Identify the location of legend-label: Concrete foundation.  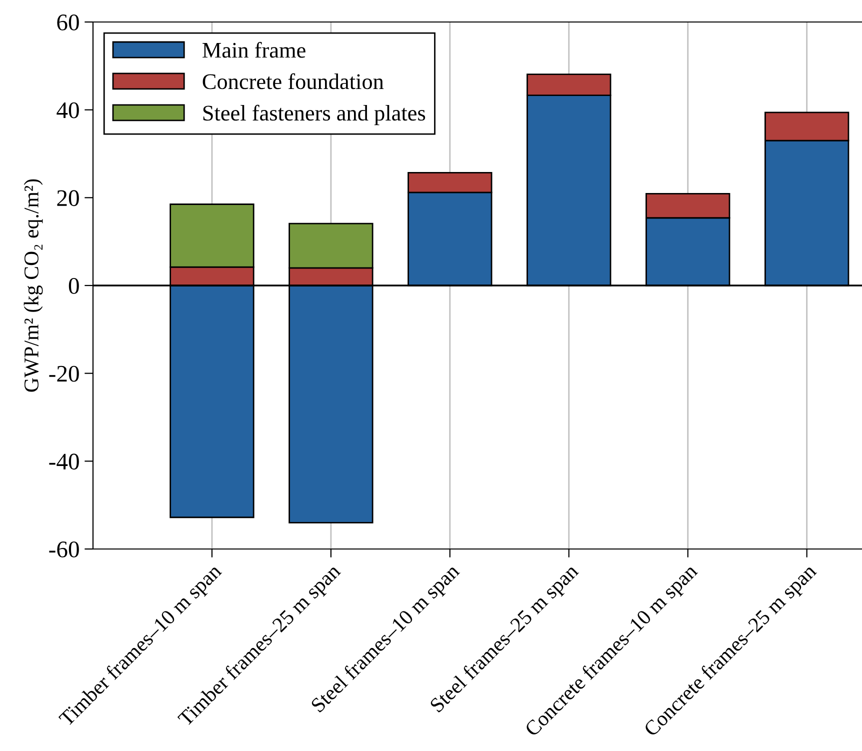
(293, 81).